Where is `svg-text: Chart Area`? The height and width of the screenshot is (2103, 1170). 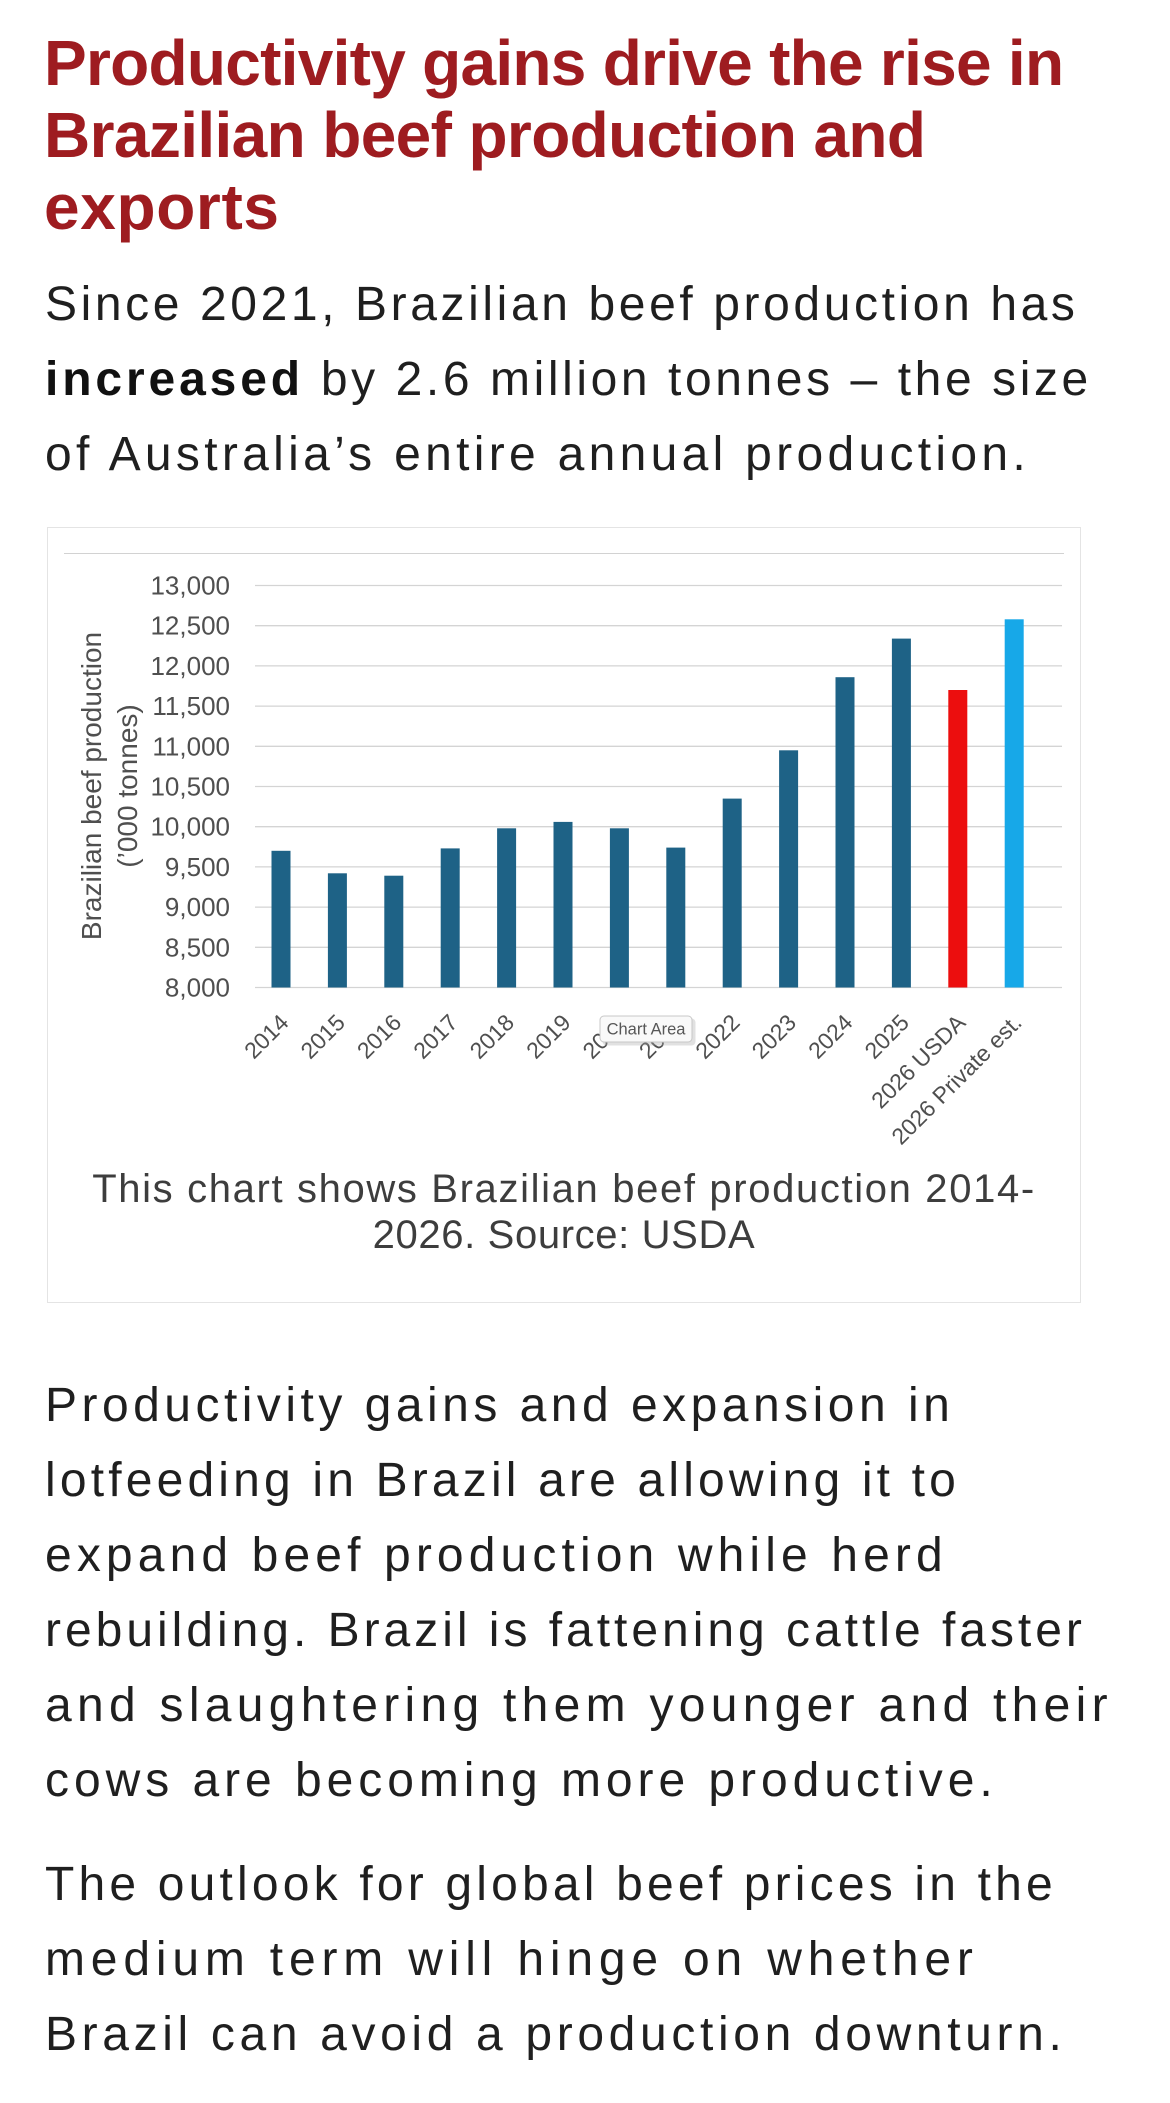 svg-text: Chart Area is located at coordinates (647, 1030).